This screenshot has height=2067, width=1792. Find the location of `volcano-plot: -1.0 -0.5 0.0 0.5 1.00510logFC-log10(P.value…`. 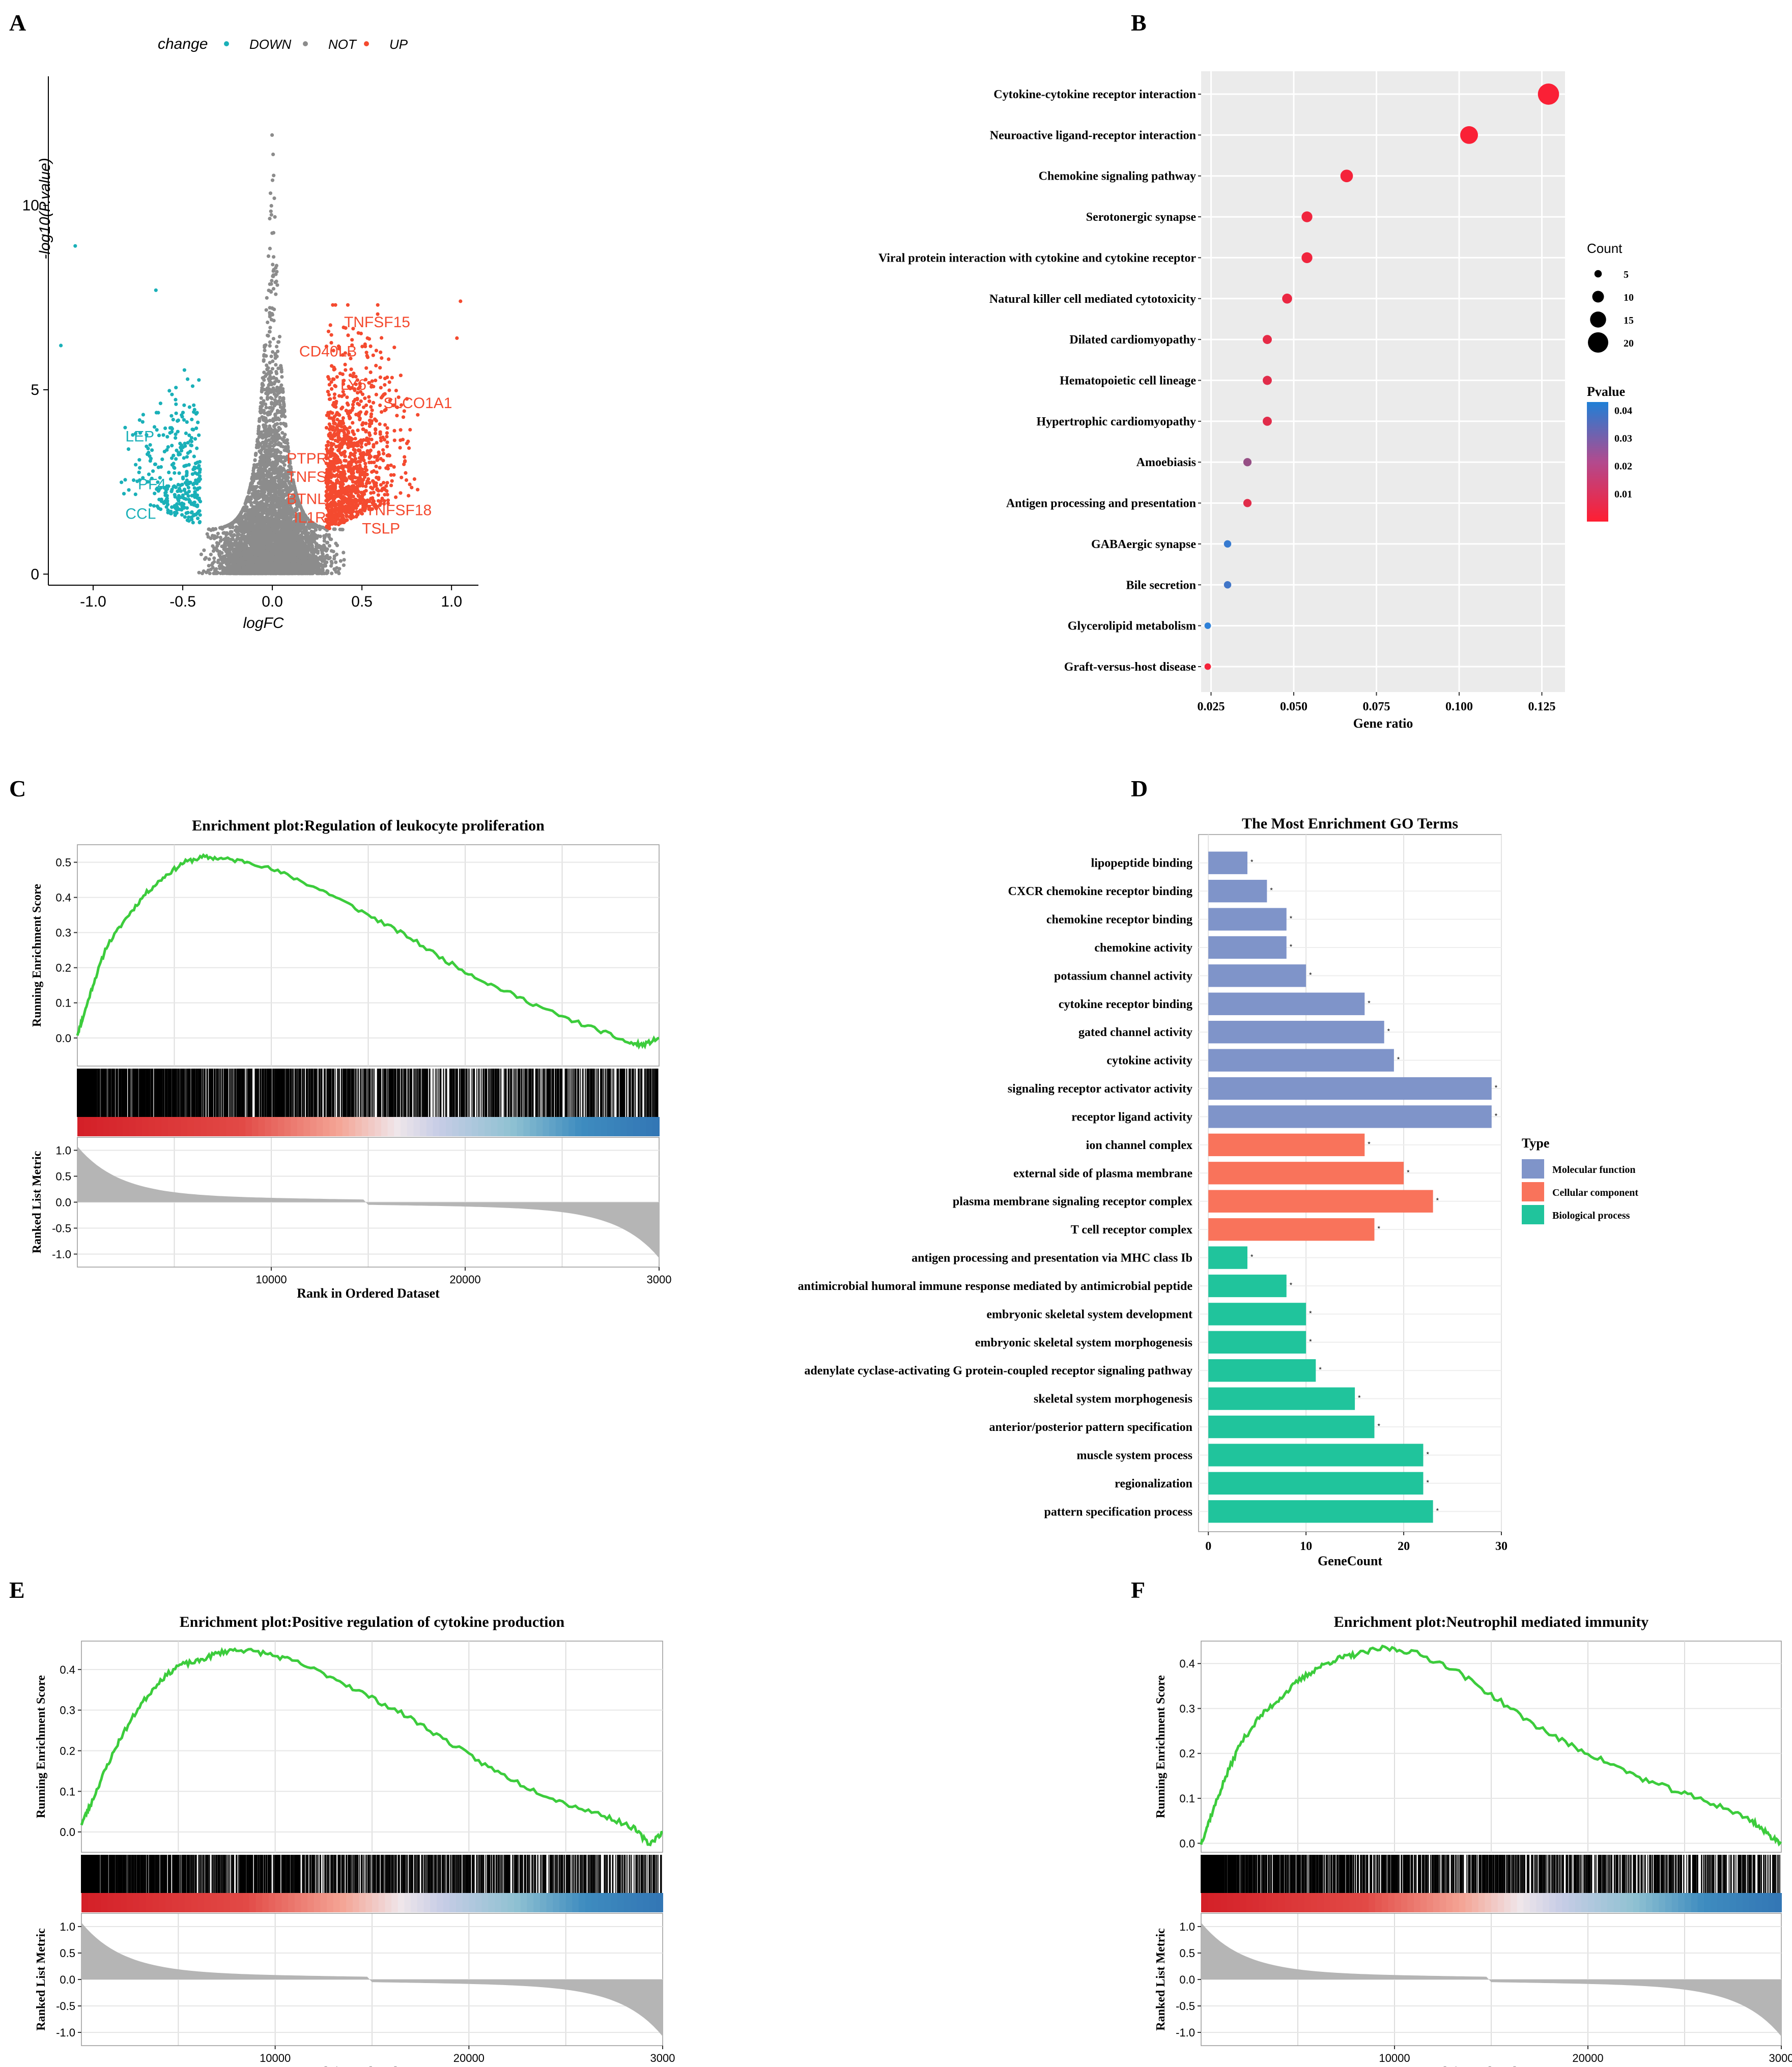

volcano-plot: -1.0 -0.5 0.0 0.5 1.00510logFC-log10(P.value… is located at coordinates (250, 333).